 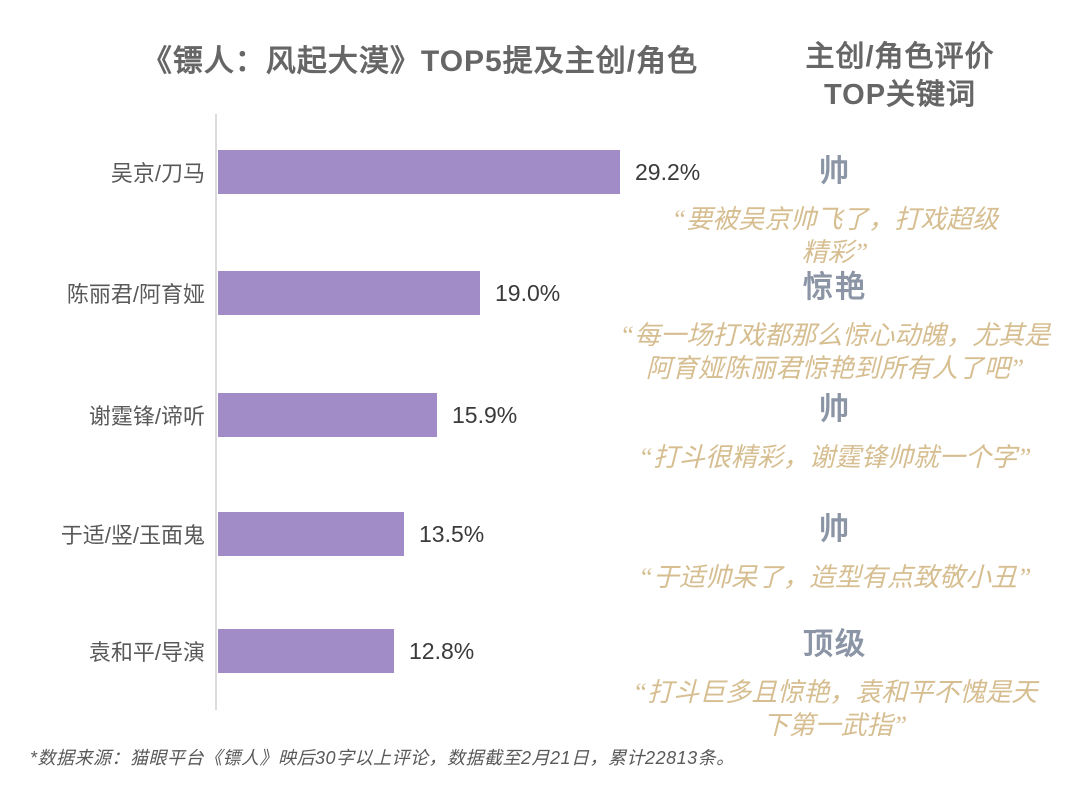 I want to click on review-quote-line: “打斗很精彩，谢霆锋帅就一个字”, so click(x=835, y=457).